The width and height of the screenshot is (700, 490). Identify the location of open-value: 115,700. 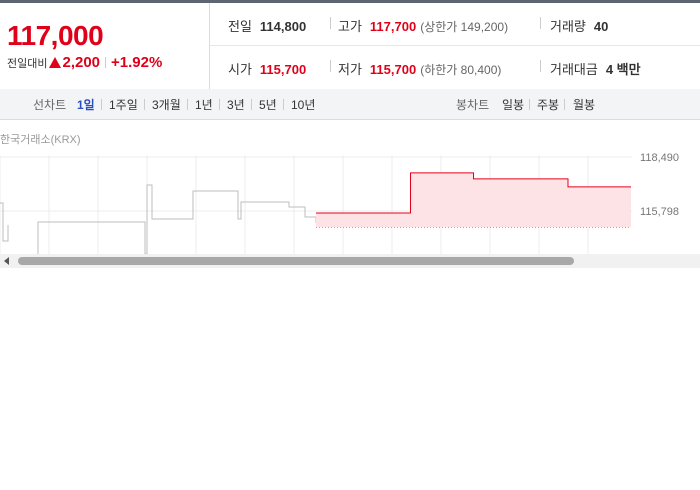
(283, 69).